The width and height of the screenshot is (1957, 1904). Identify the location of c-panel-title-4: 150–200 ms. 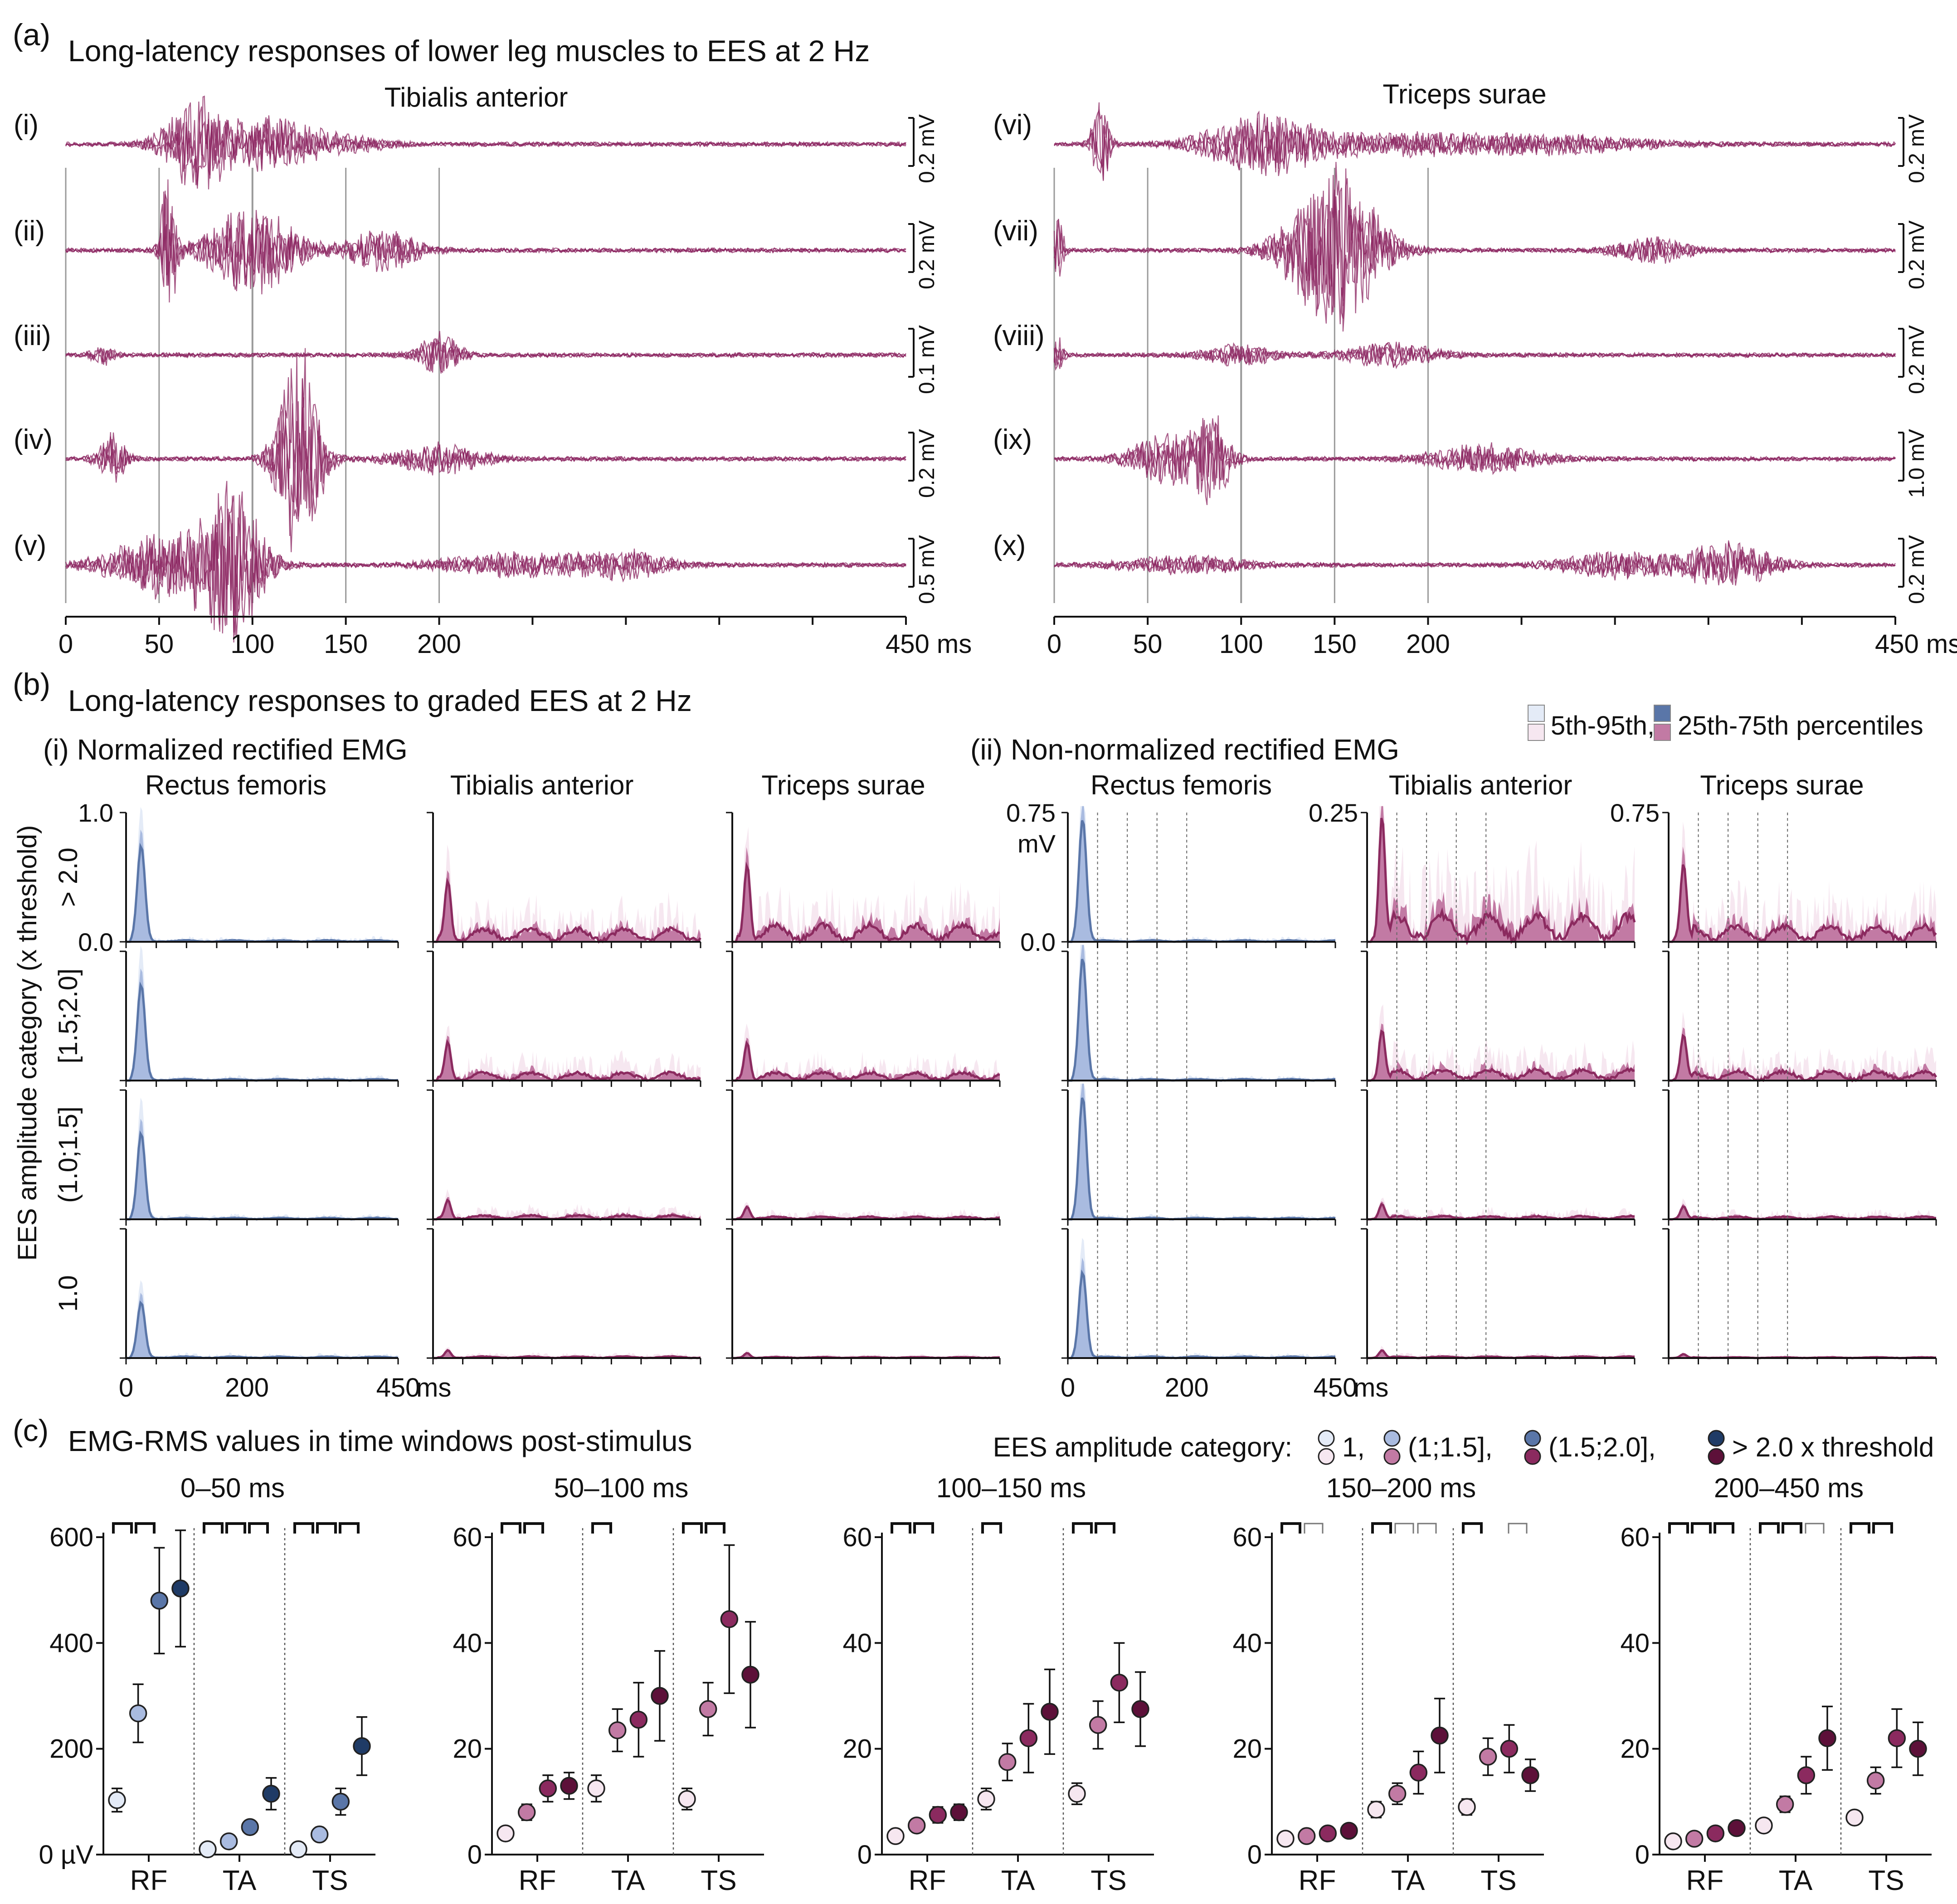
(1401, 1488).